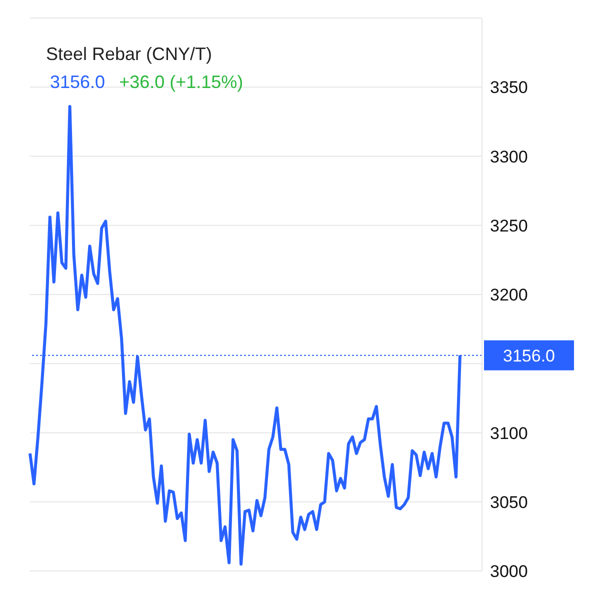  I want to click on y-tick-label: 3350, so click(509, 88).